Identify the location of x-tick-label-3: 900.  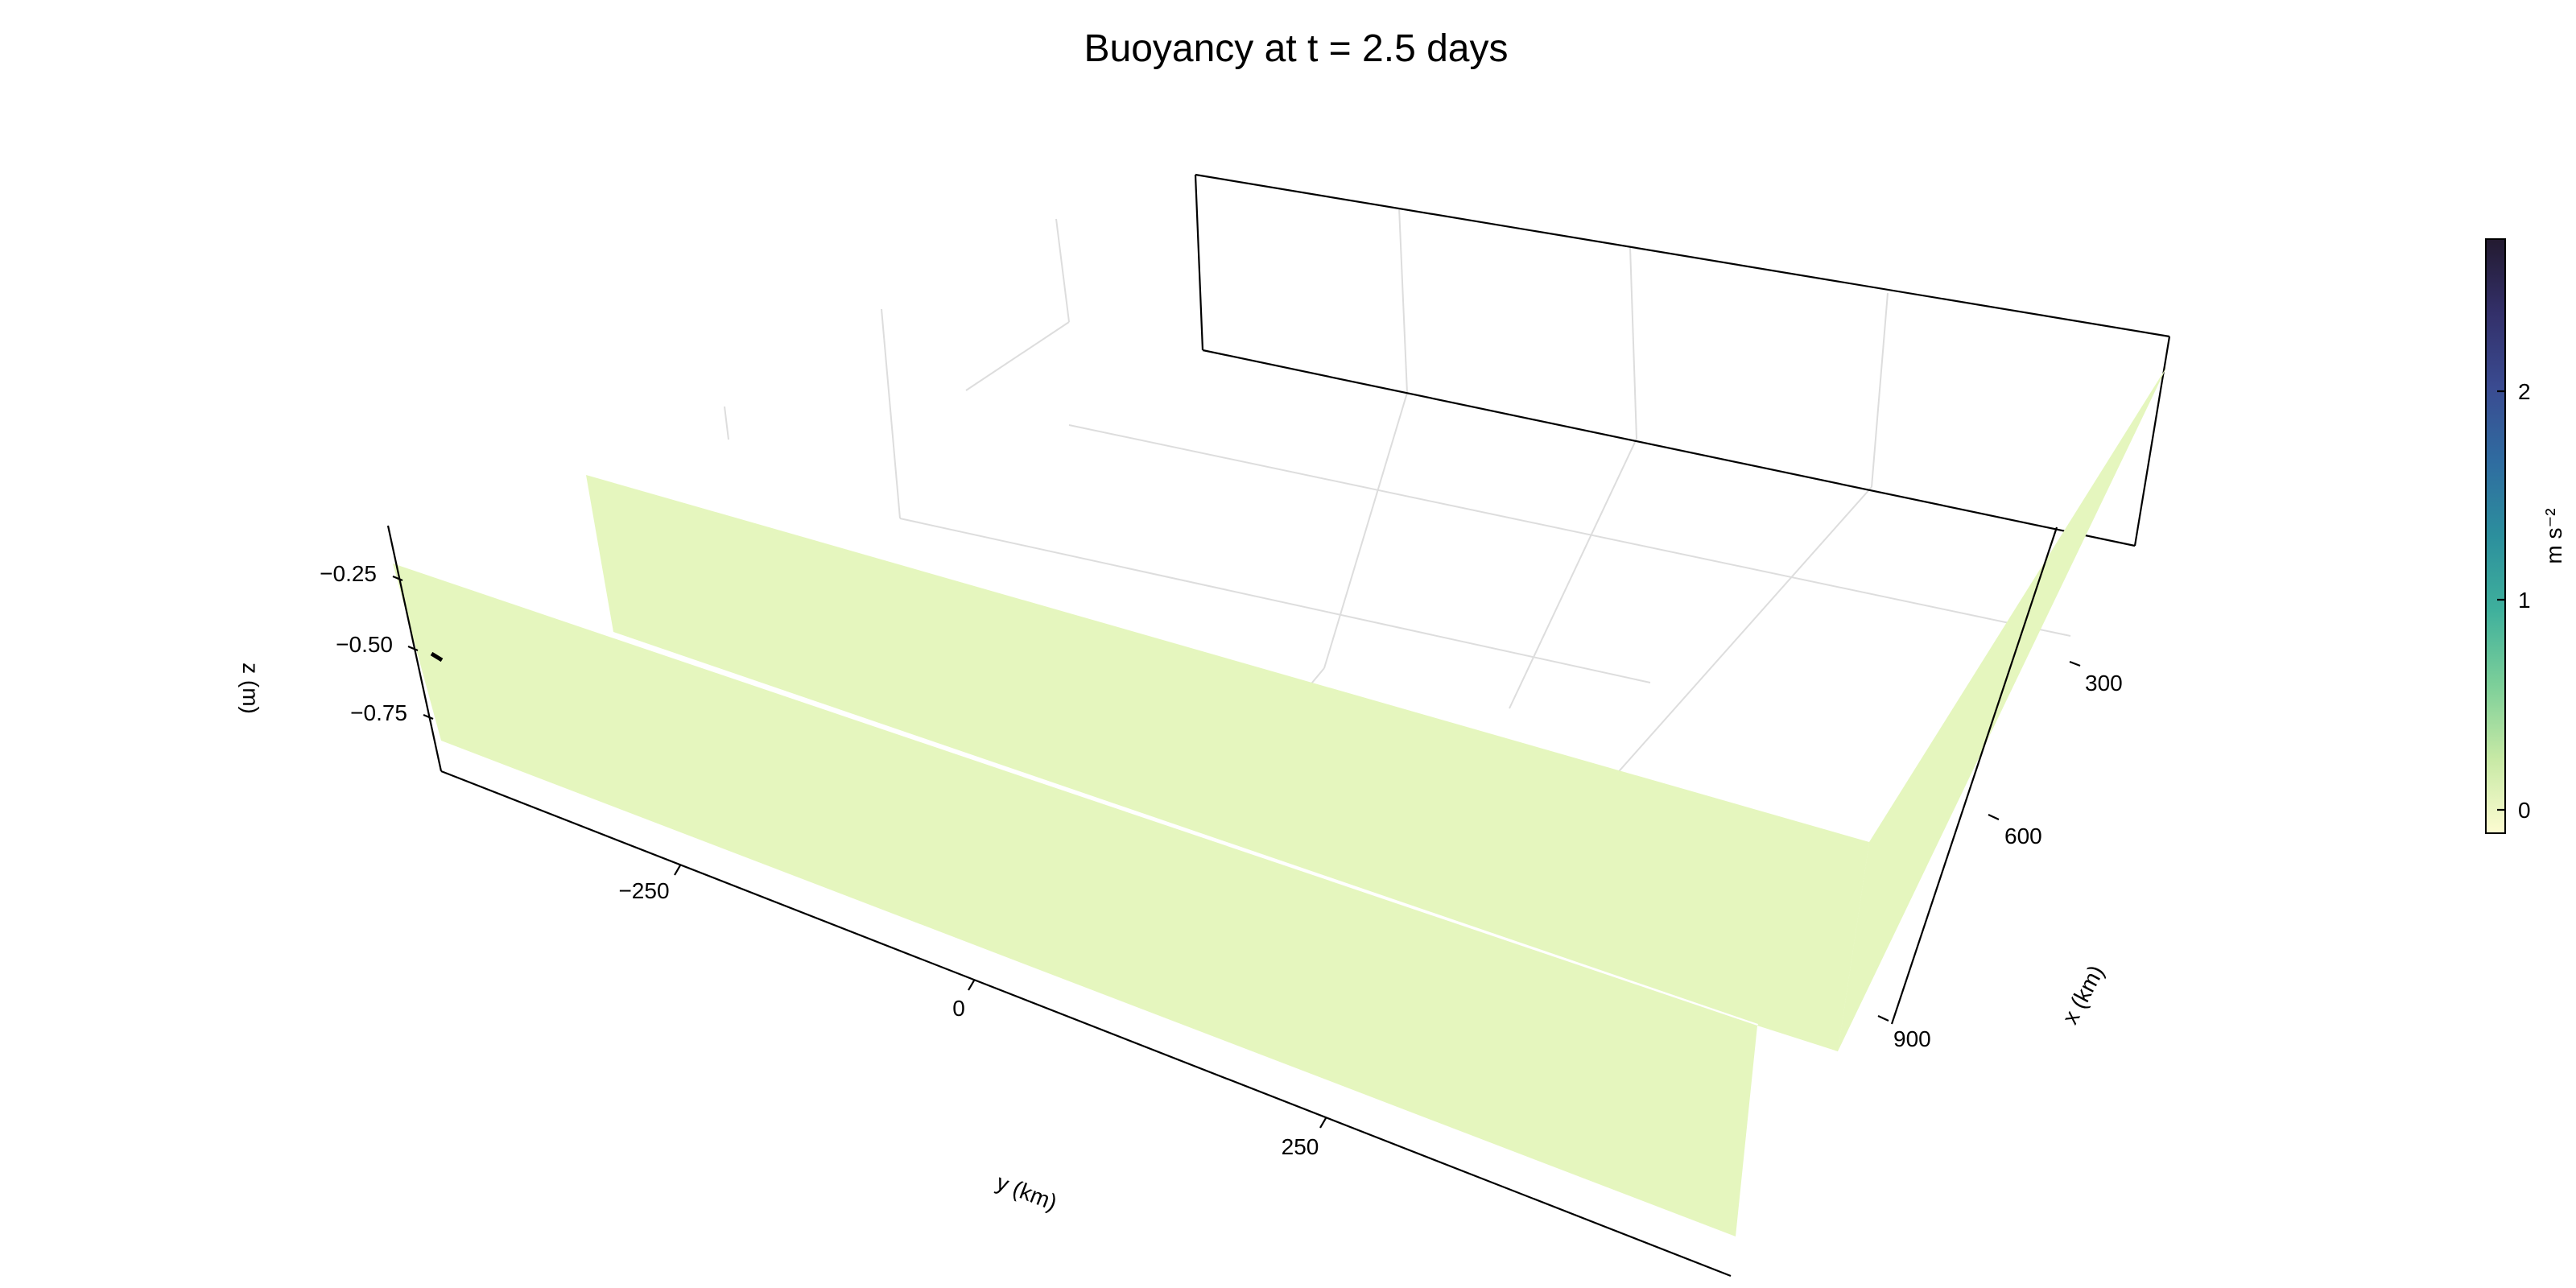
(1912, 1038).